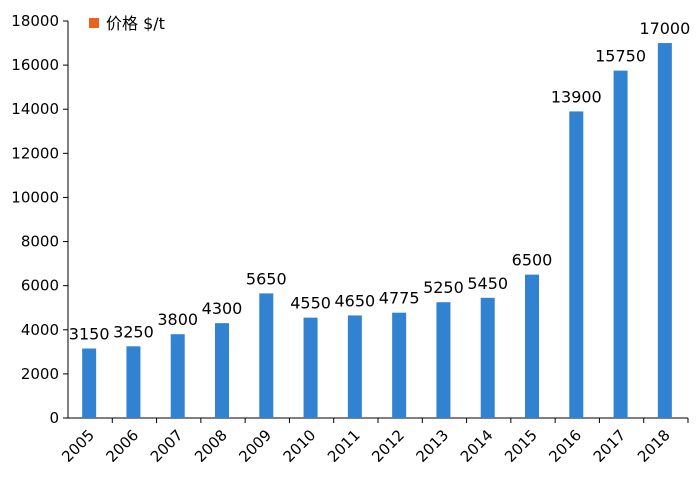 Image resolution: width=700 pixels, height=482 pixels. Describe the element at coordinates (487, 357) in the screenshot. I see `bar-2014` at that location.